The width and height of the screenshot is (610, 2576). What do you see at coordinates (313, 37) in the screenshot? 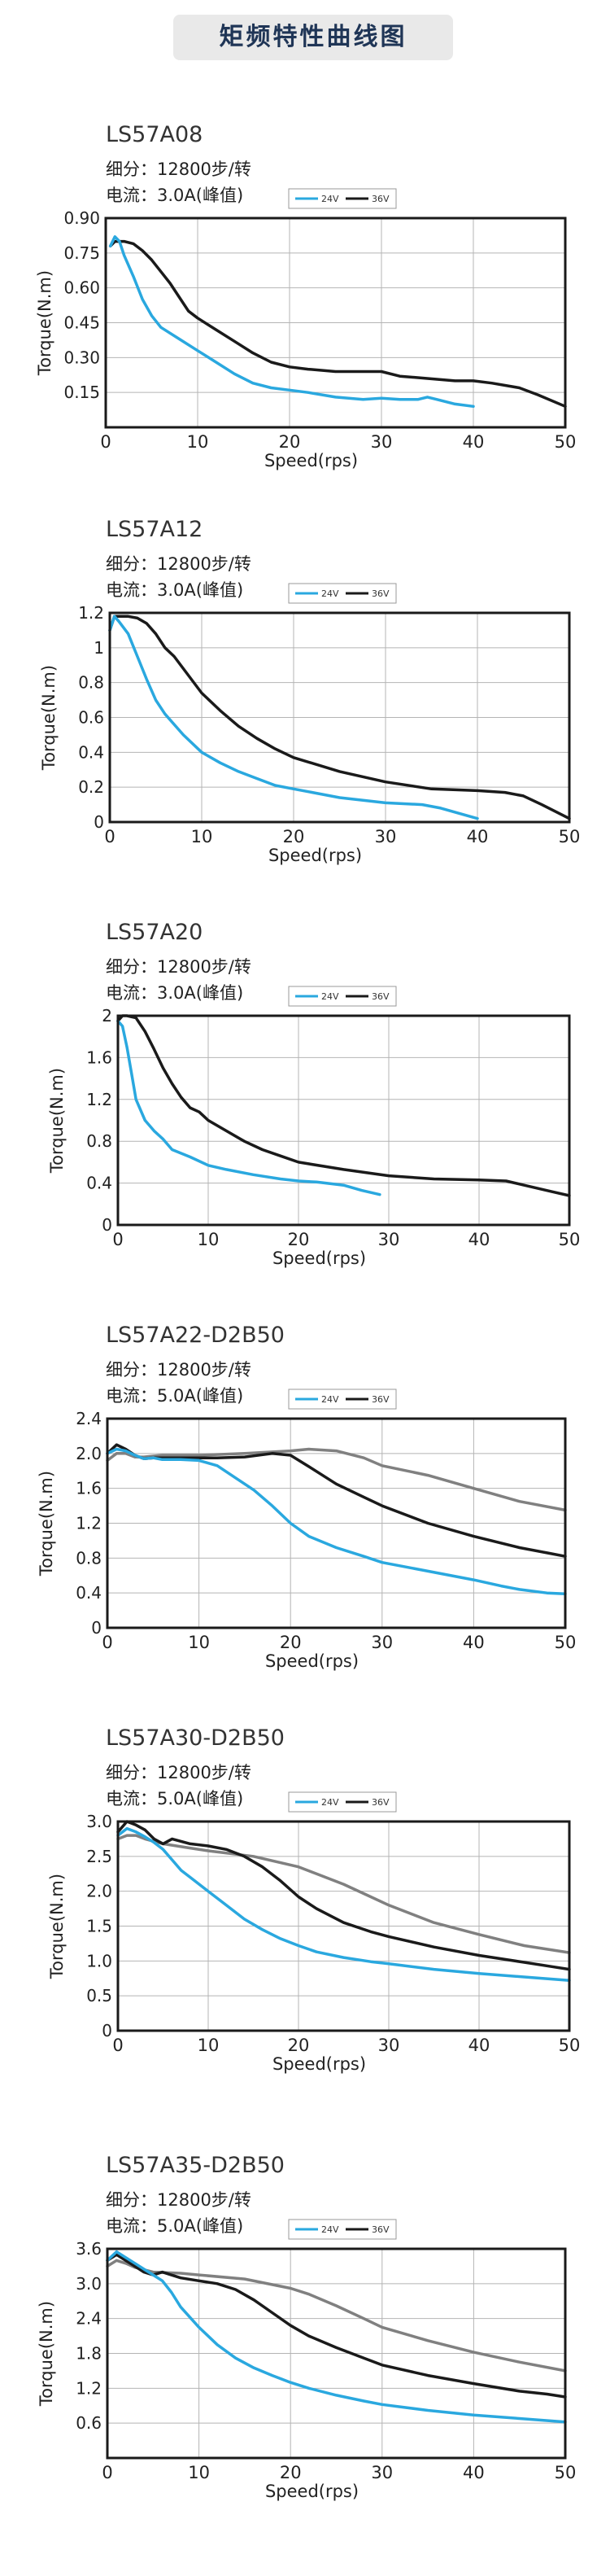
I see `page-title: 矩频特性曲线图` at bounding box center [313, 37].